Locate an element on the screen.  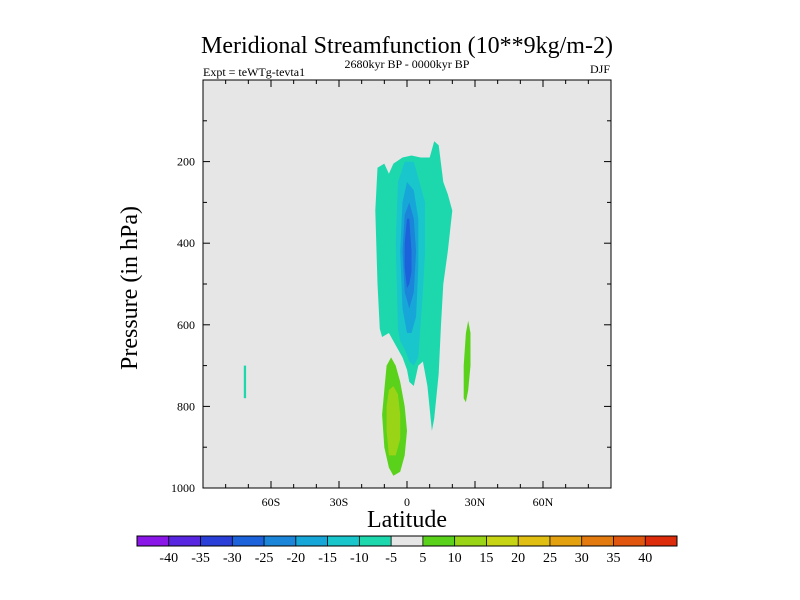
colorbar-label: 5 is located at coordinates (422, 558).